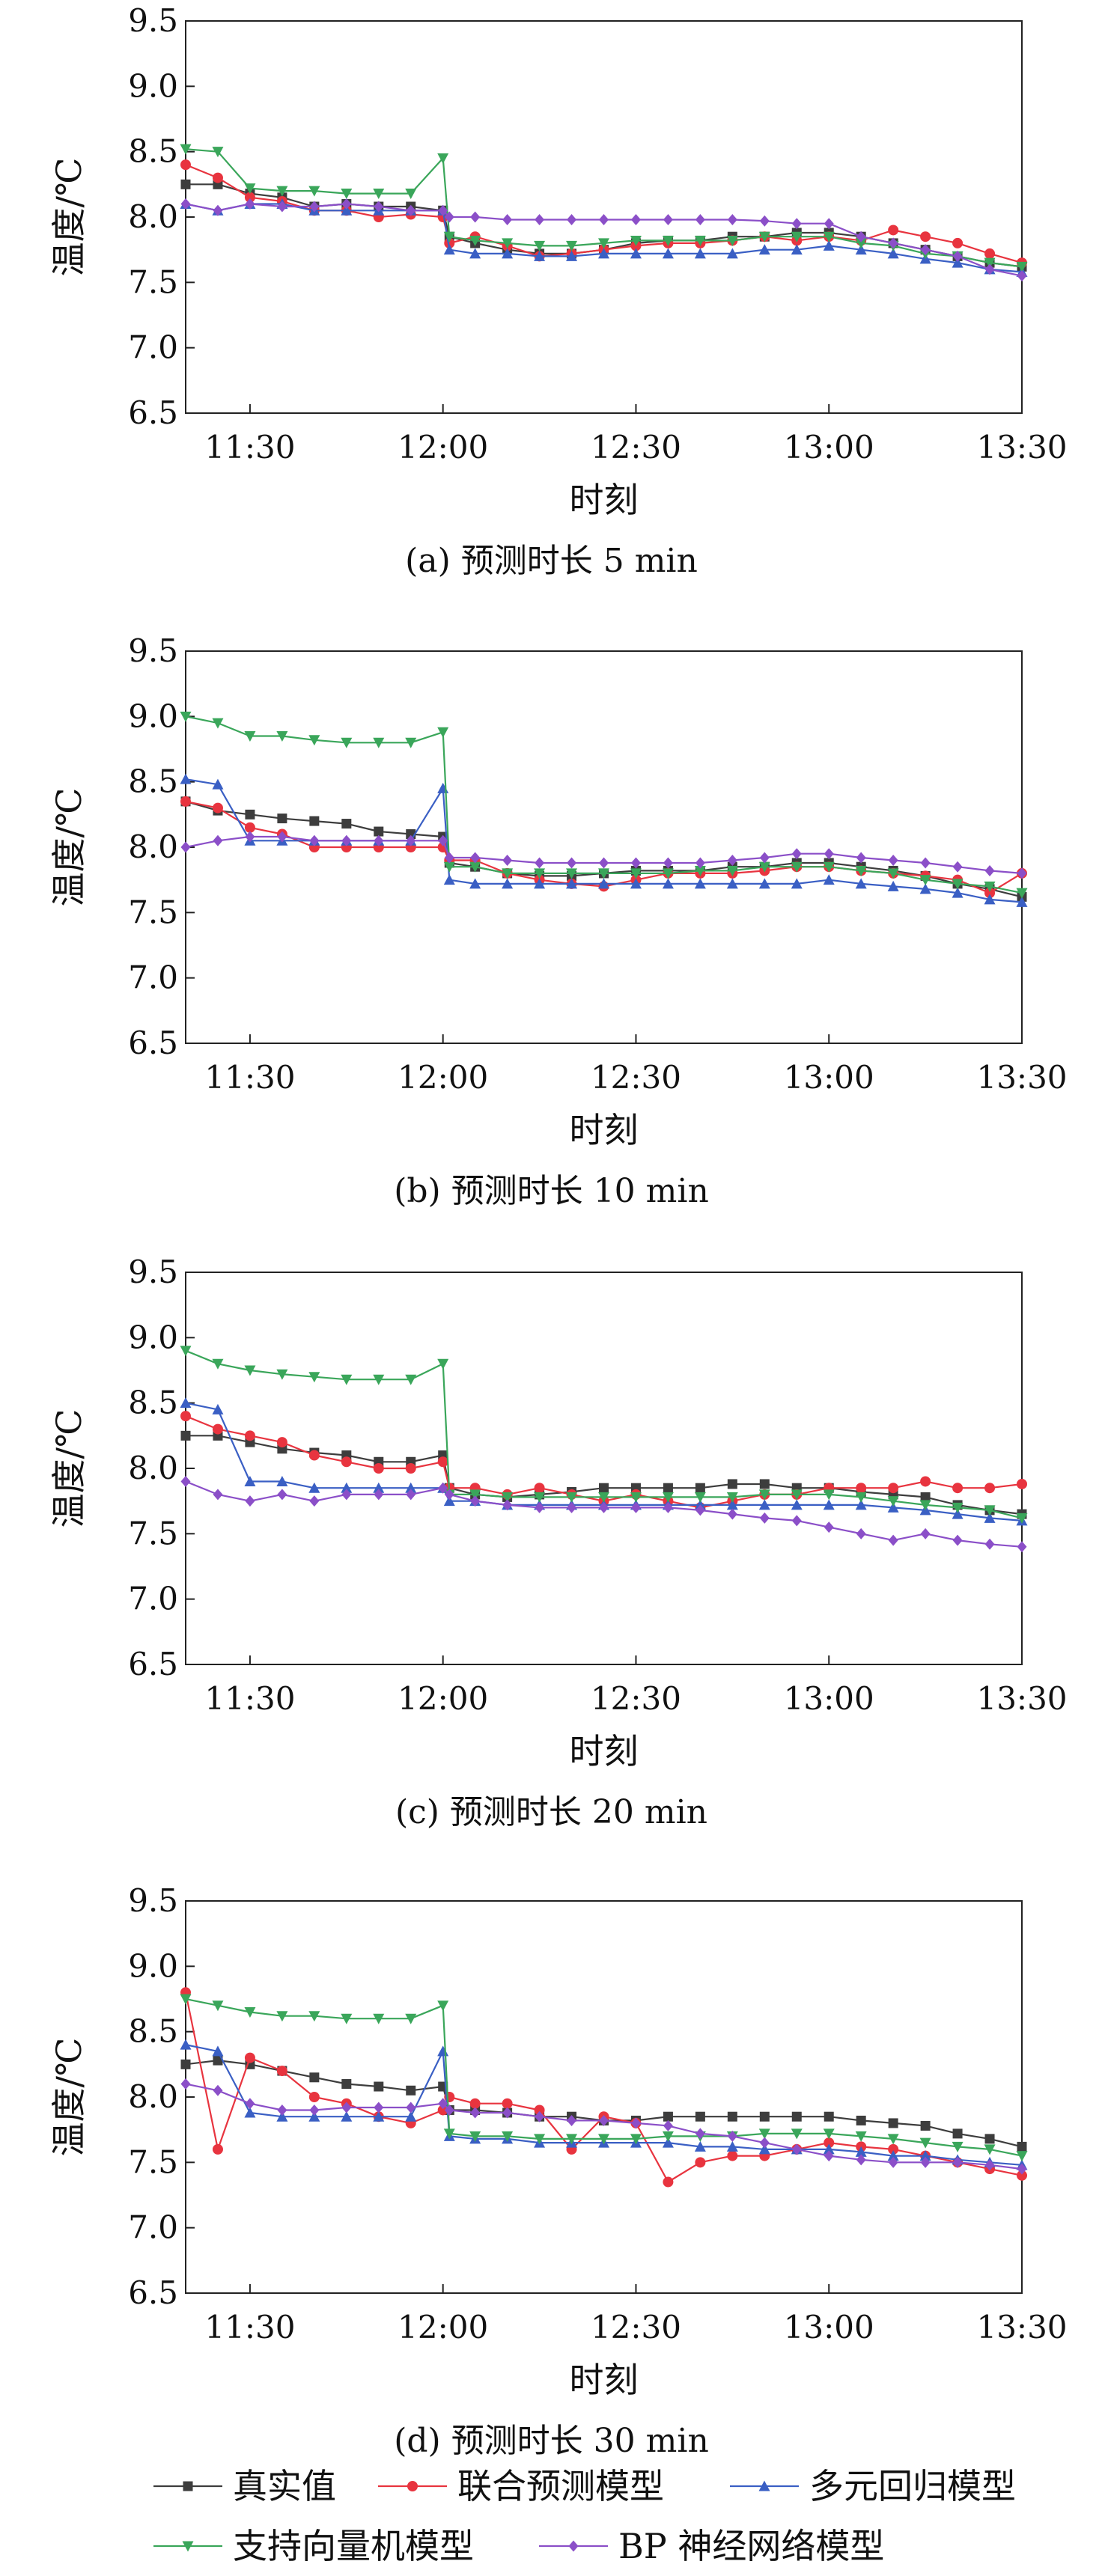 This screenshot has width=1105, height=2576. What do you see at coordinates (912, 2486) in the screenshot?
I see `legend-label: 多元回归模型` at bounding box center [912, 2486].